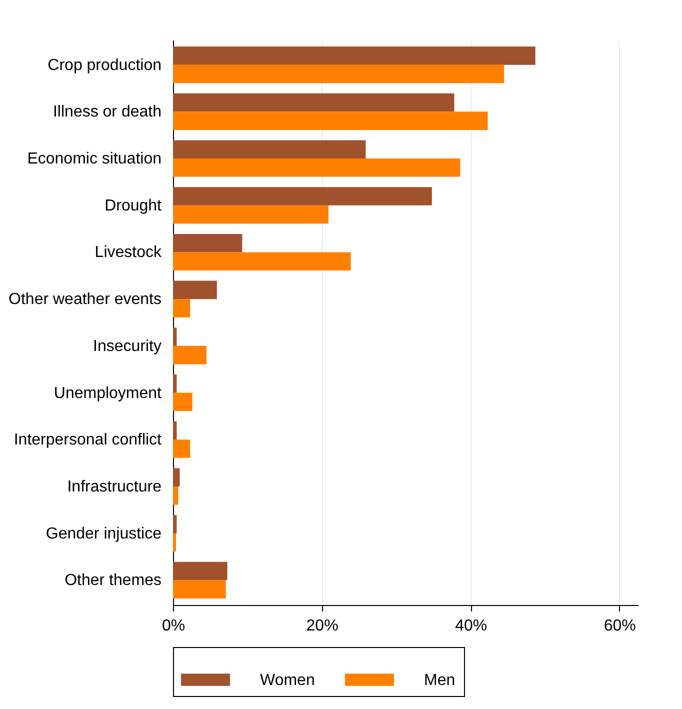  I want to click on x-tick-label: 40%, so click(471, 626).